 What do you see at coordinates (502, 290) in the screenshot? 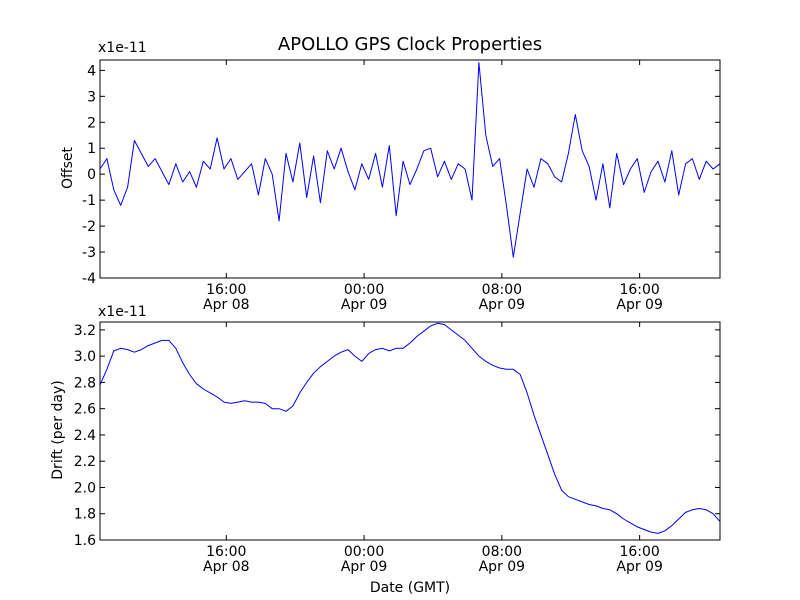
I see `offset-xtick-time-label: 08:00` at bounding box center [502, 290].